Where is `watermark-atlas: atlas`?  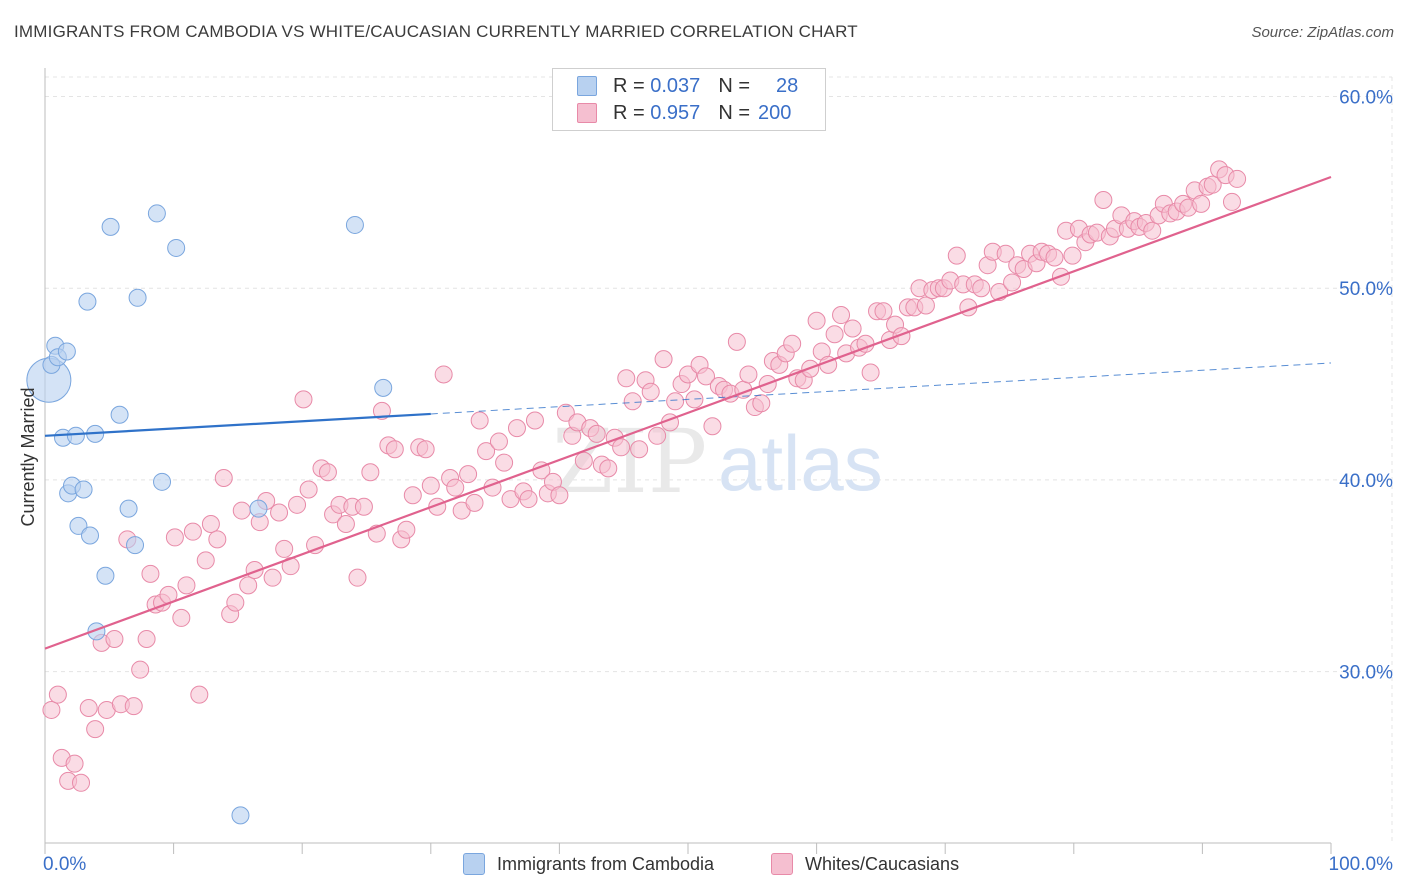
watermark-atlas: atlas is located at coordinates (800, 463).